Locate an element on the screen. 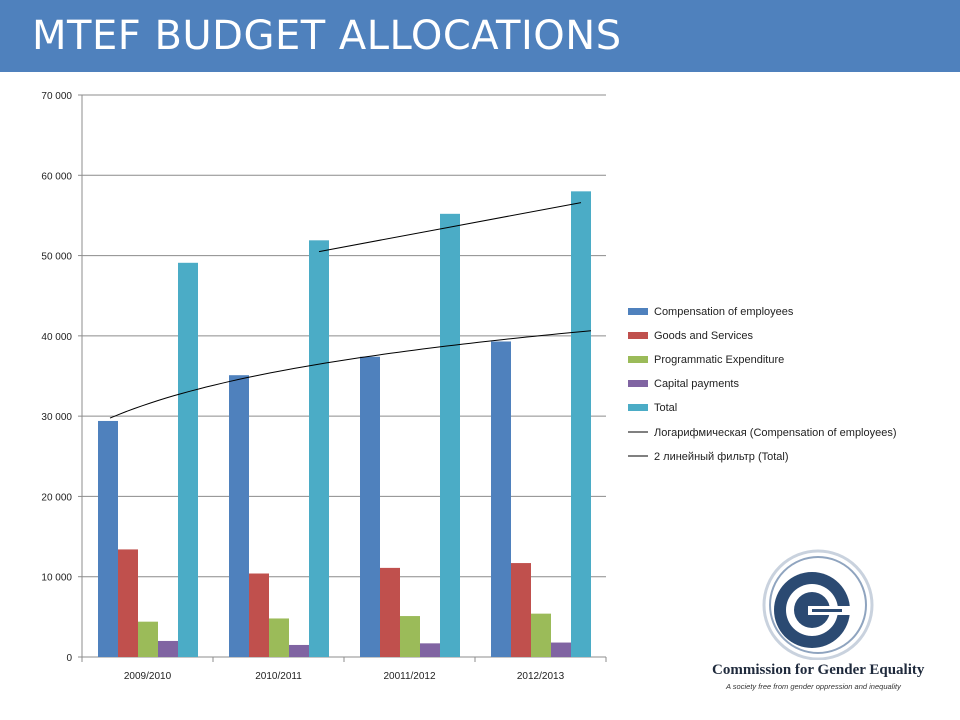 This screenshot has height=720, width=960. y-tick-label: 10 000 is located at coordinates (56, 578).